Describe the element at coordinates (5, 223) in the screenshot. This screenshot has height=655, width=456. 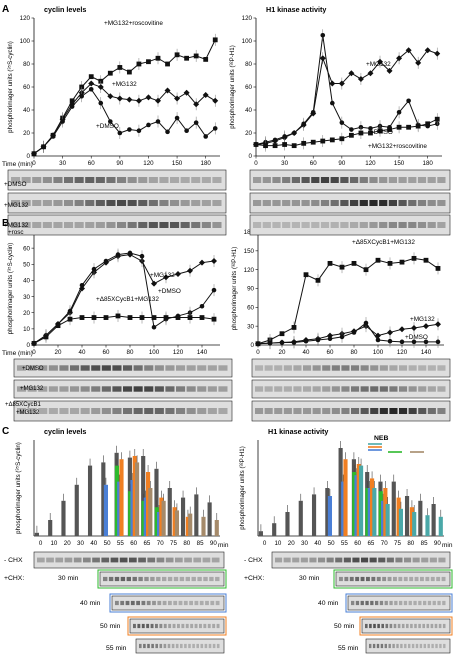
I see `panel-letter-b: B` at that location.